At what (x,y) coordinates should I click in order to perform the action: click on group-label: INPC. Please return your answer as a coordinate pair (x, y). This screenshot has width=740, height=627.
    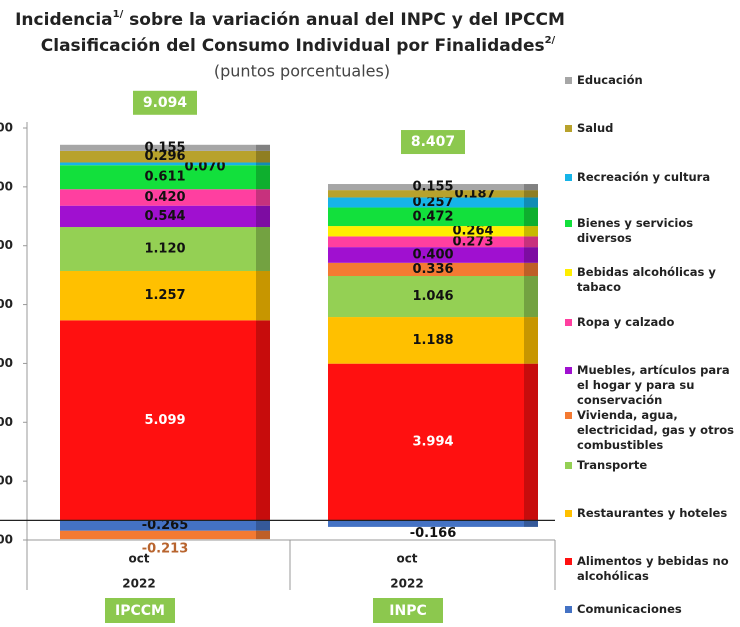
    Looking at the image, I should click on (407, 611).